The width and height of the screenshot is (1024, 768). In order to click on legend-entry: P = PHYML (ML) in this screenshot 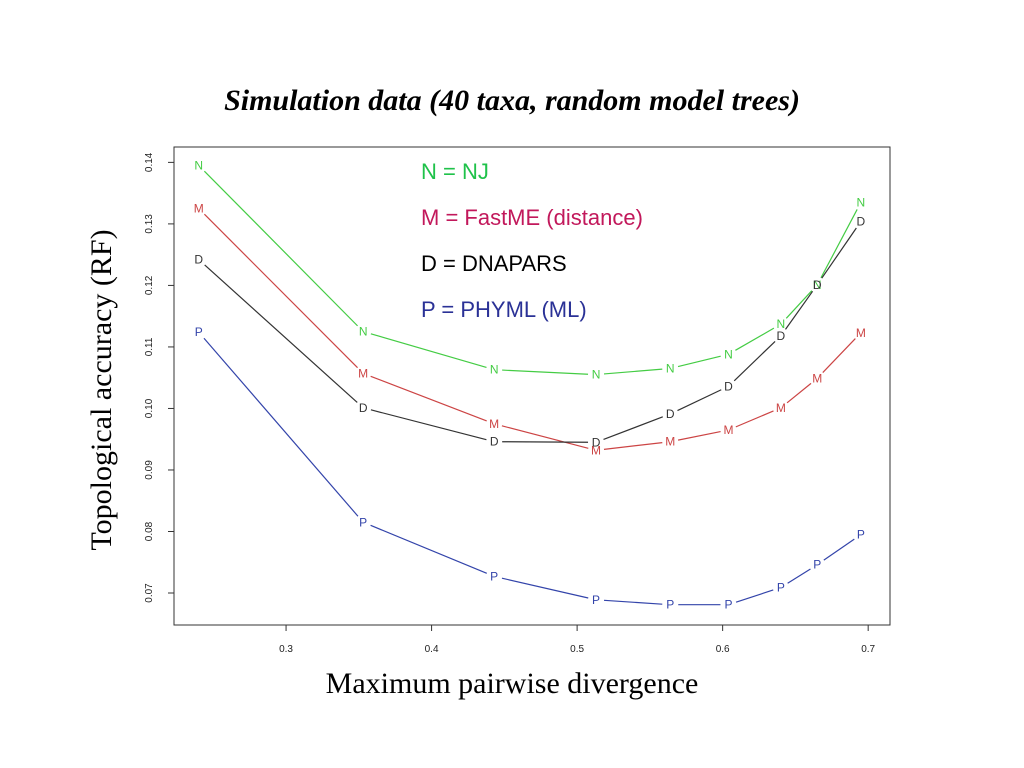, I will do `click(504, 309)`.